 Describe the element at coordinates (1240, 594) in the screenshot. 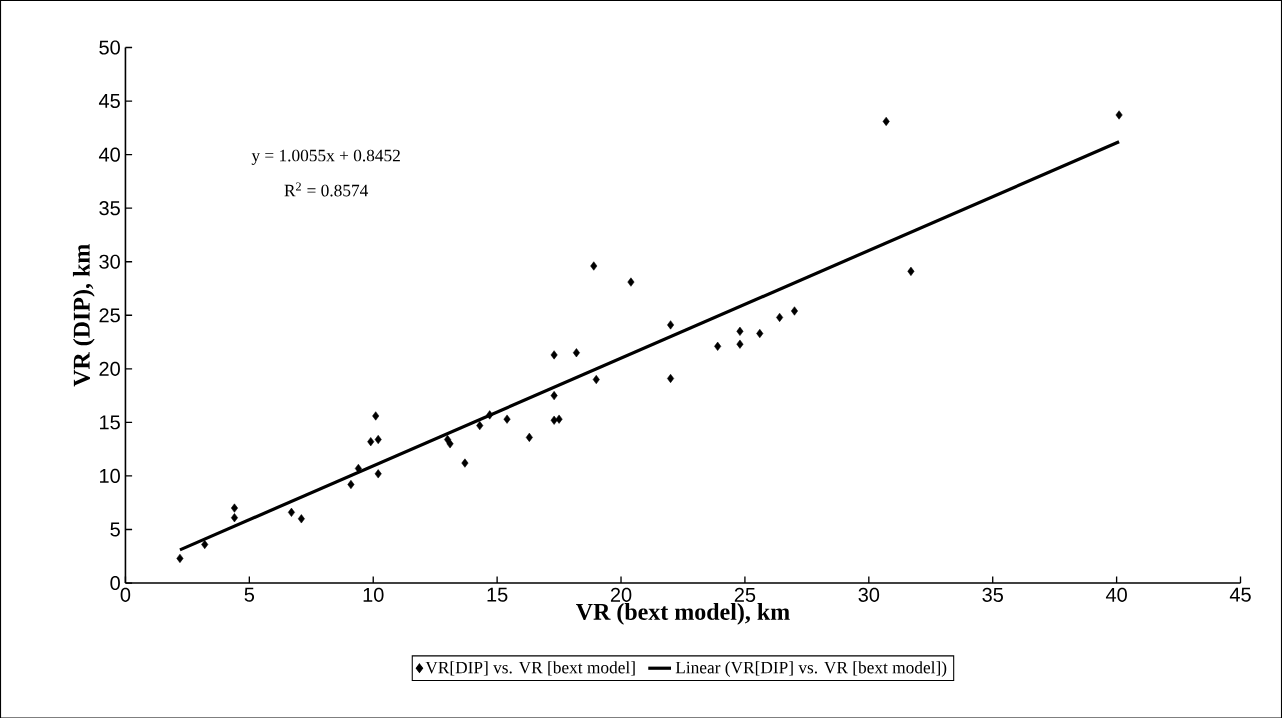

I see `x-tick-label: 45` at that location.